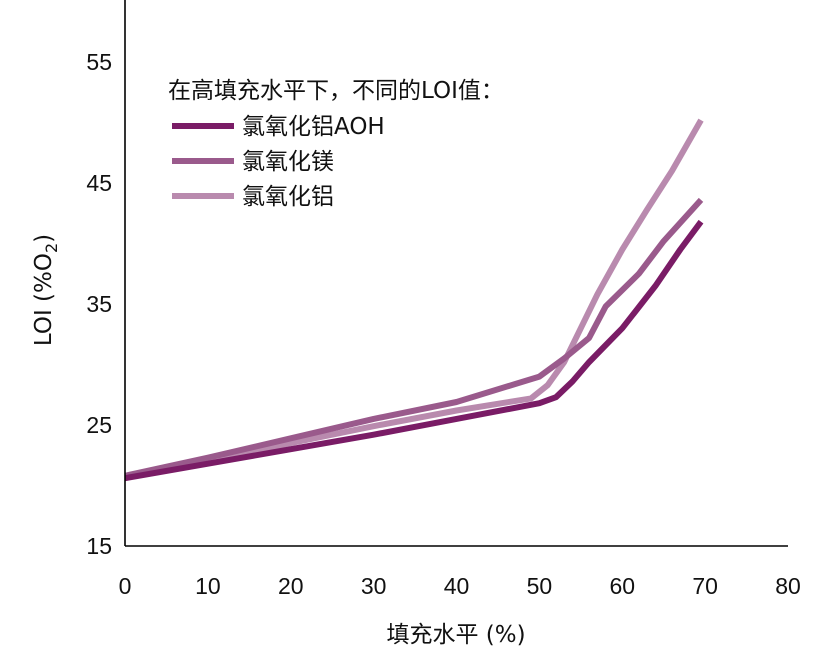  What do you see at coordinates (99, 425) in the screenshot?
I see `y-tick-label: 25` at bounding box center [99, 425].